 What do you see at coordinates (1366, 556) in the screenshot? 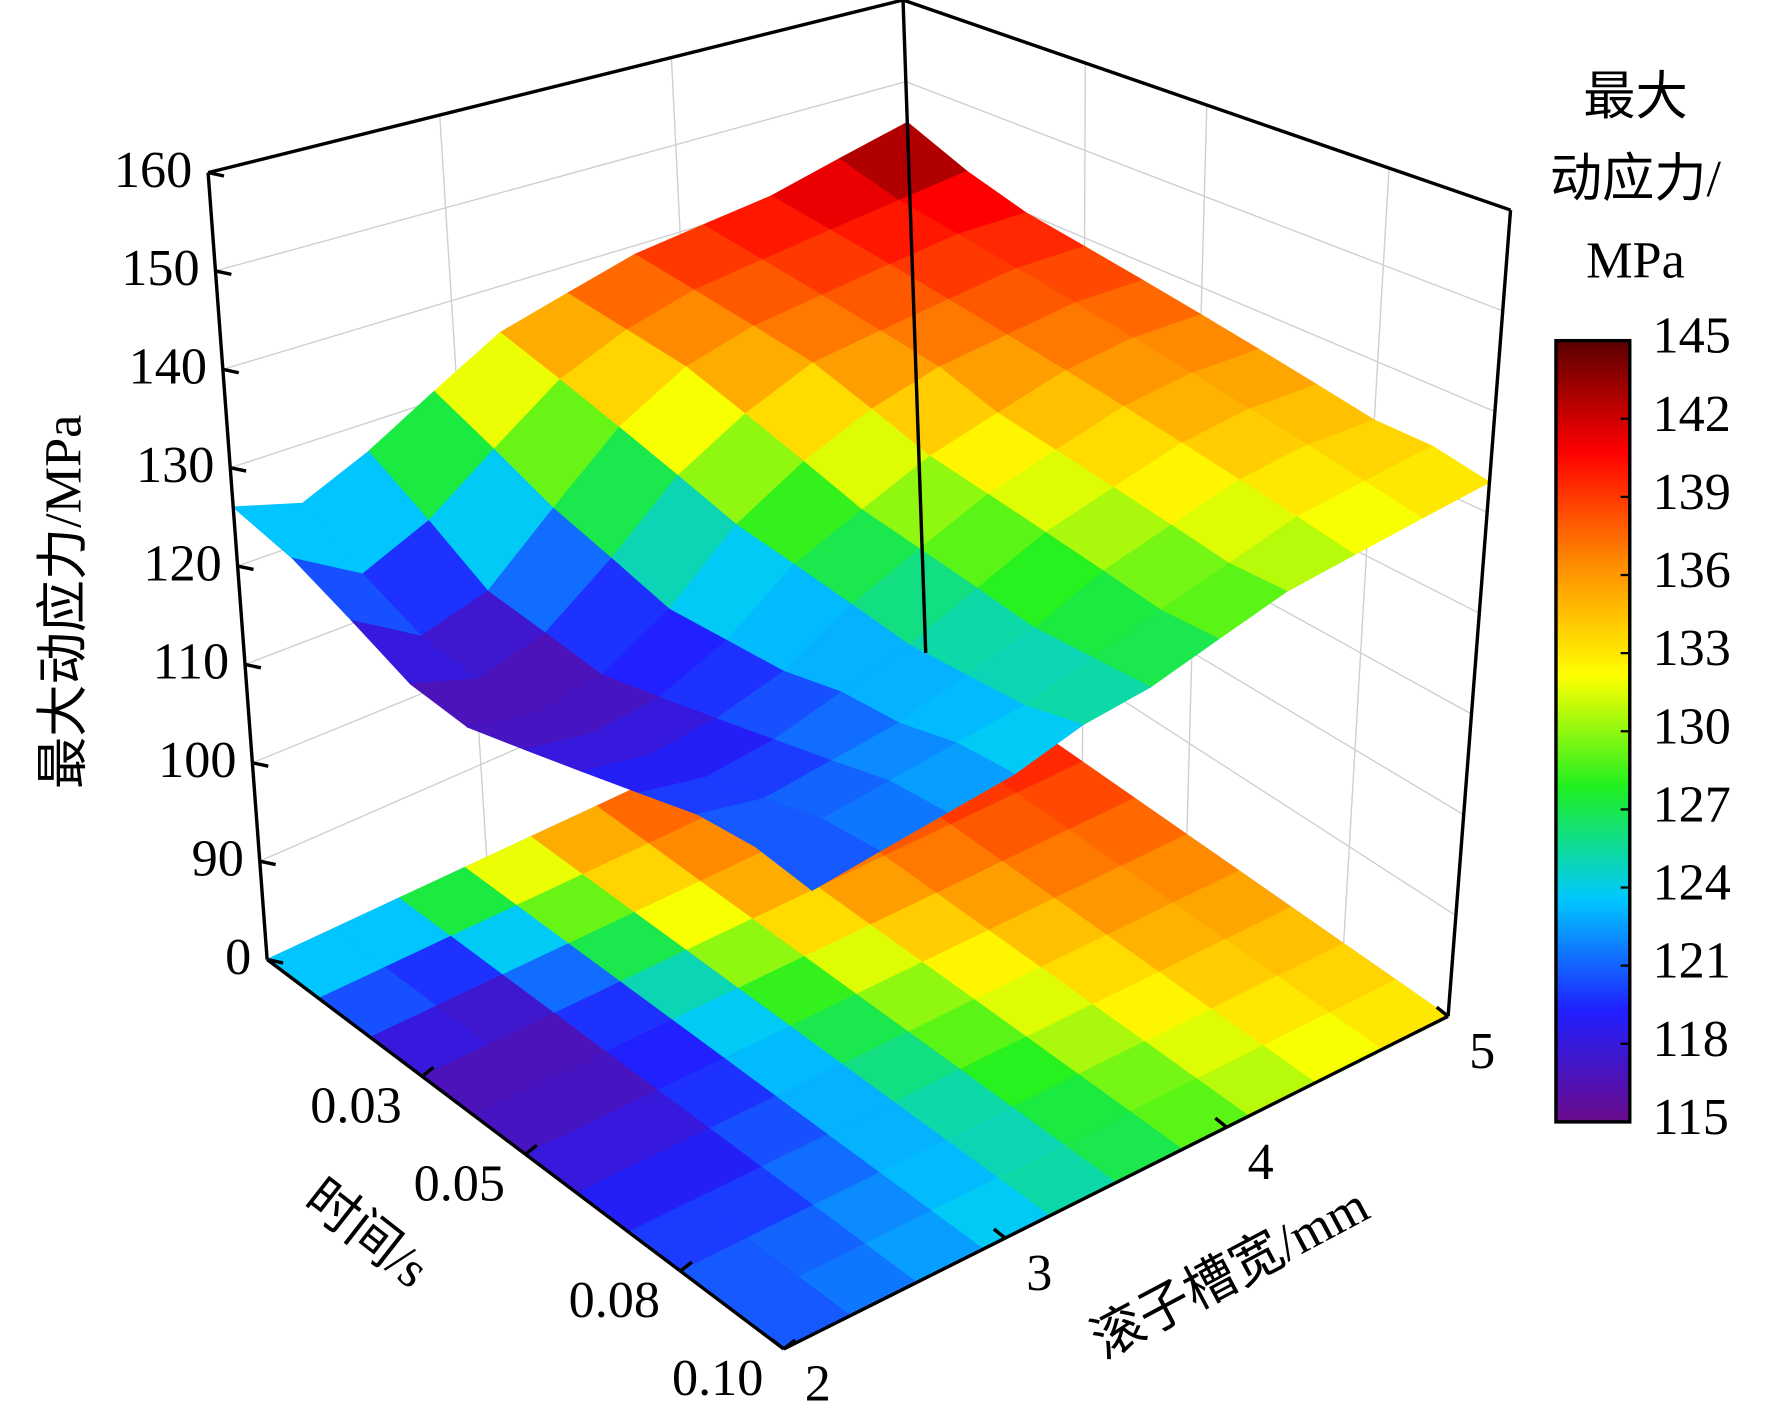
I see `grid-line` at bounding box center [1366, 556].